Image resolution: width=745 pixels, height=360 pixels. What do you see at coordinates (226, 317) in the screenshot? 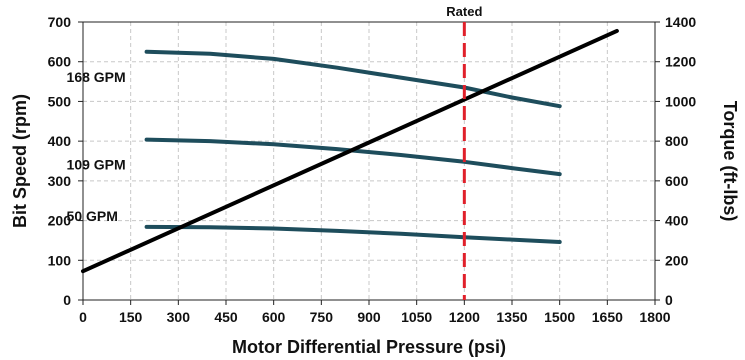
I see `x-tick-label: 450` at bounding box center [226, 317].